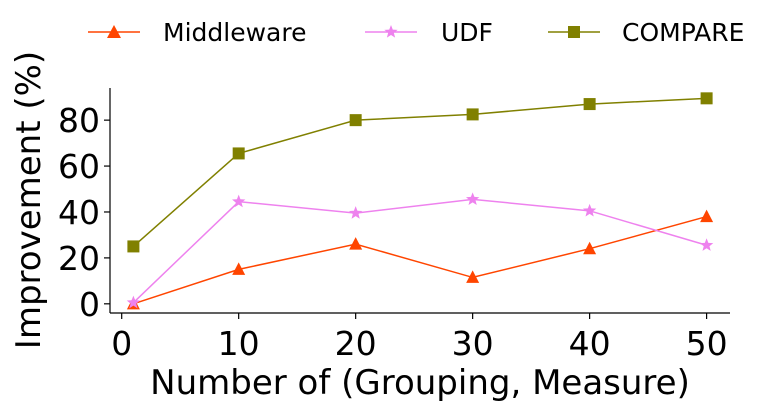 This screenshot has width=772, height=412. I want to click on legend-marker-udf, so click(391, 31).